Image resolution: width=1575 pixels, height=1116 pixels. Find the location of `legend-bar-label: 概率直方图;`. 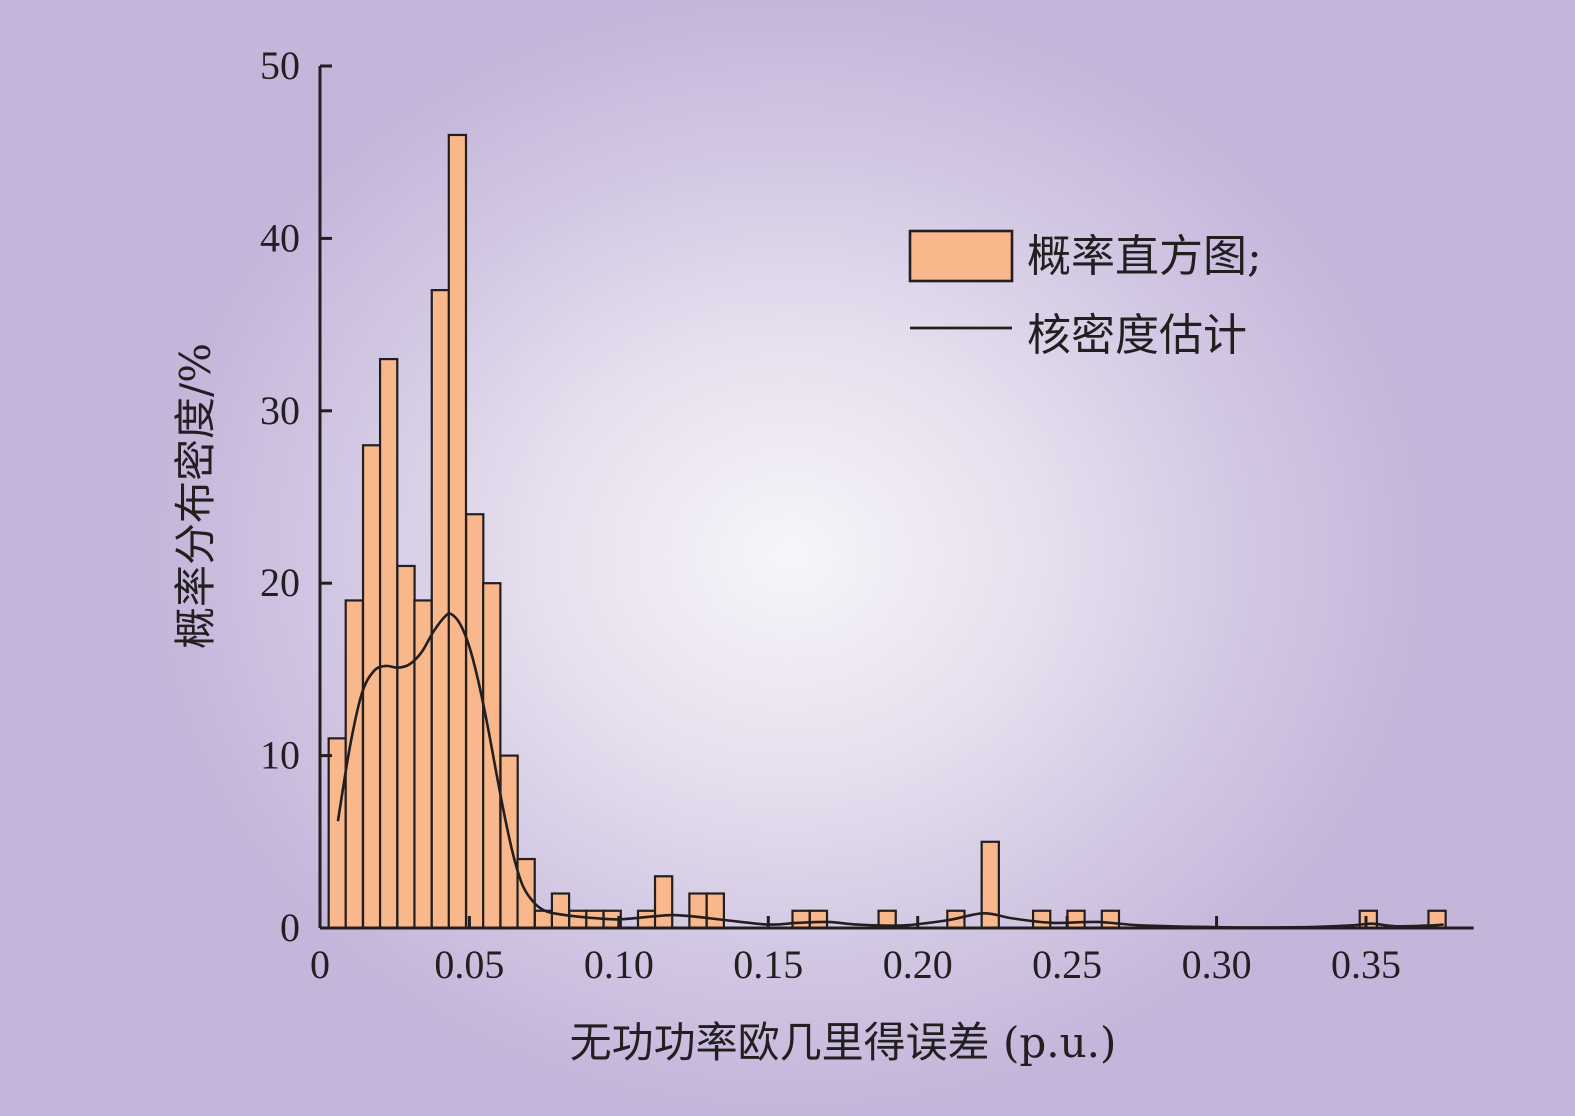

legend-bar-label: 概率直方图; is located at coordinates (1144, 256).